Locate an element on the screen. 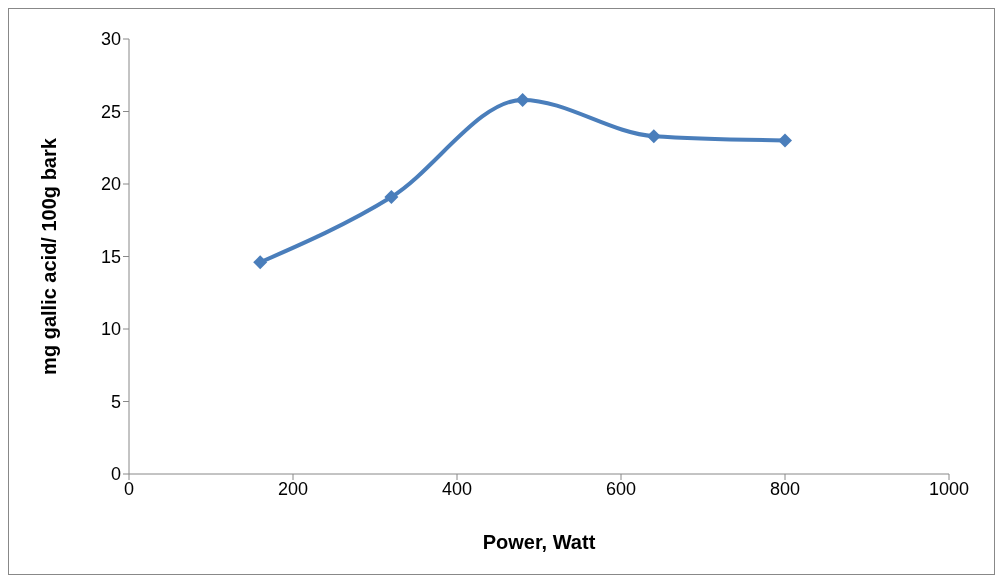  y-tick-label: 25 is located at coordinates (110, 111).